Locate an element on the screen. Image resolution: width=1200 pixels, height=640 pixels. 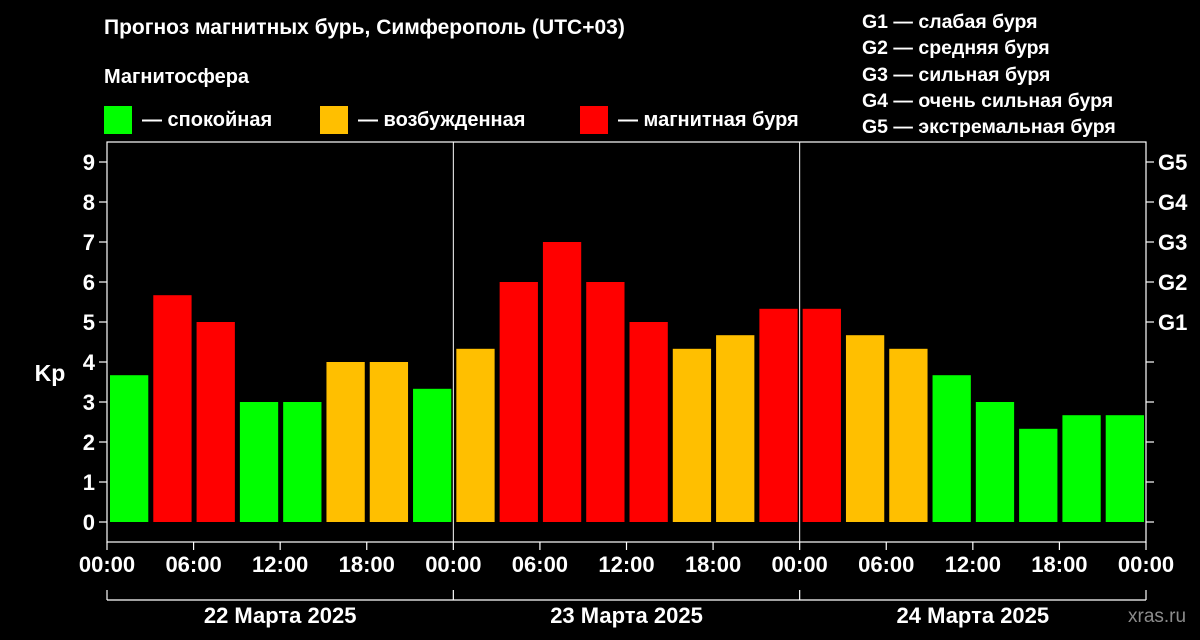
y-tick-label-5: 5 is located at coordinates (89, 322).